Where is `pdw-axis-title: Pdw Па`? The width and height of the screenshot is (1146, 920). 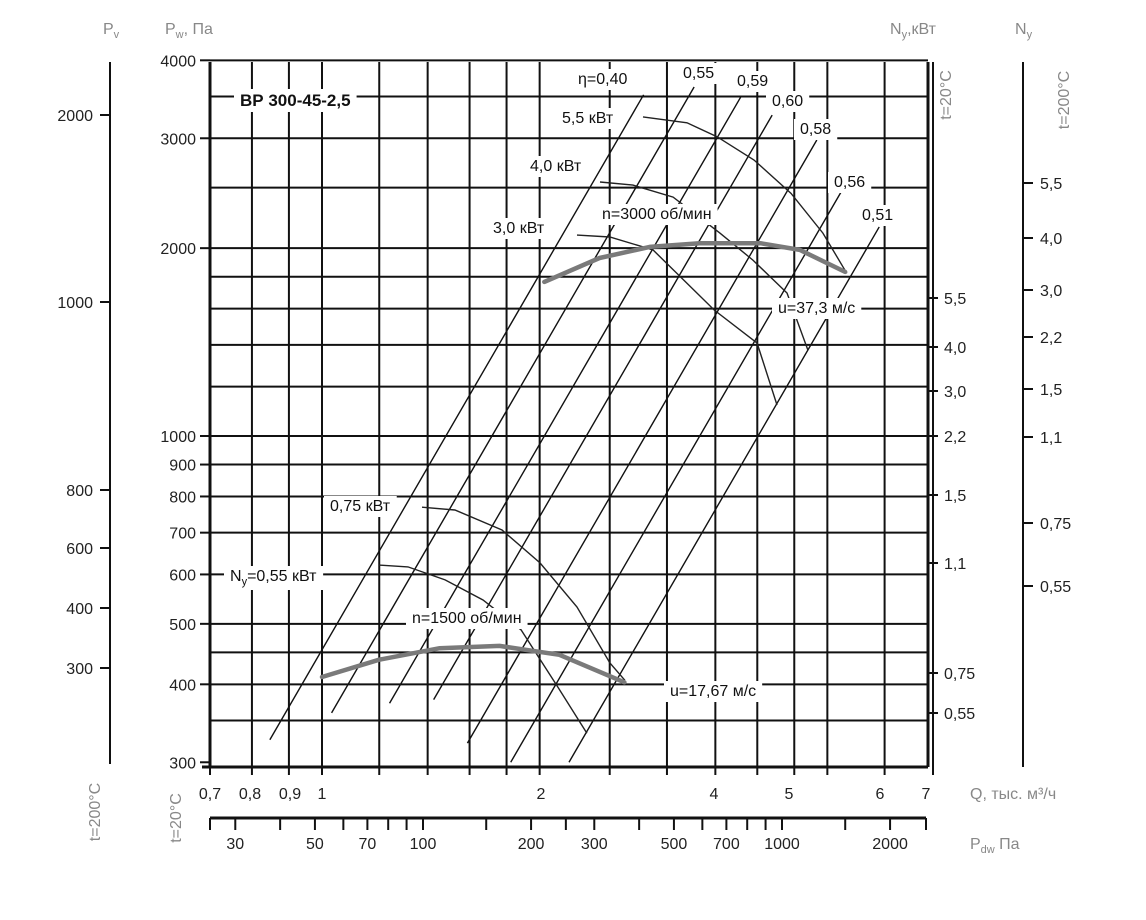
pdw-axis-title: Pdw Па is located at coordinates (995, 846).